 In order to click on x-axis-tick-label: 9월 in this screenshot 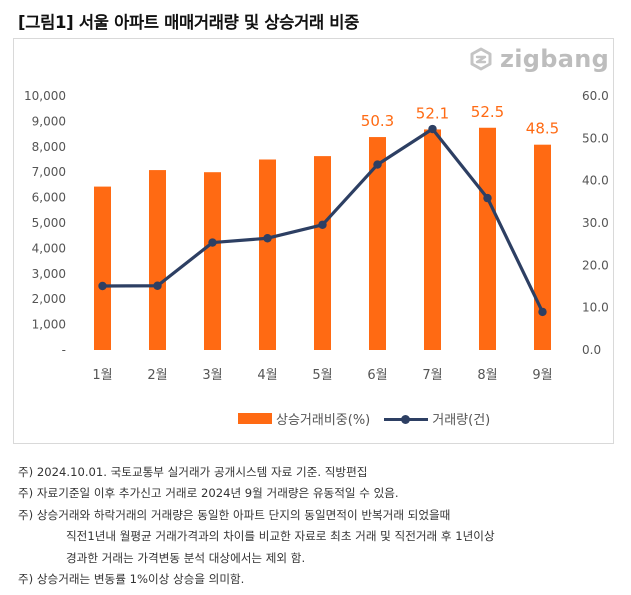, I will do `click(542, 375)`.